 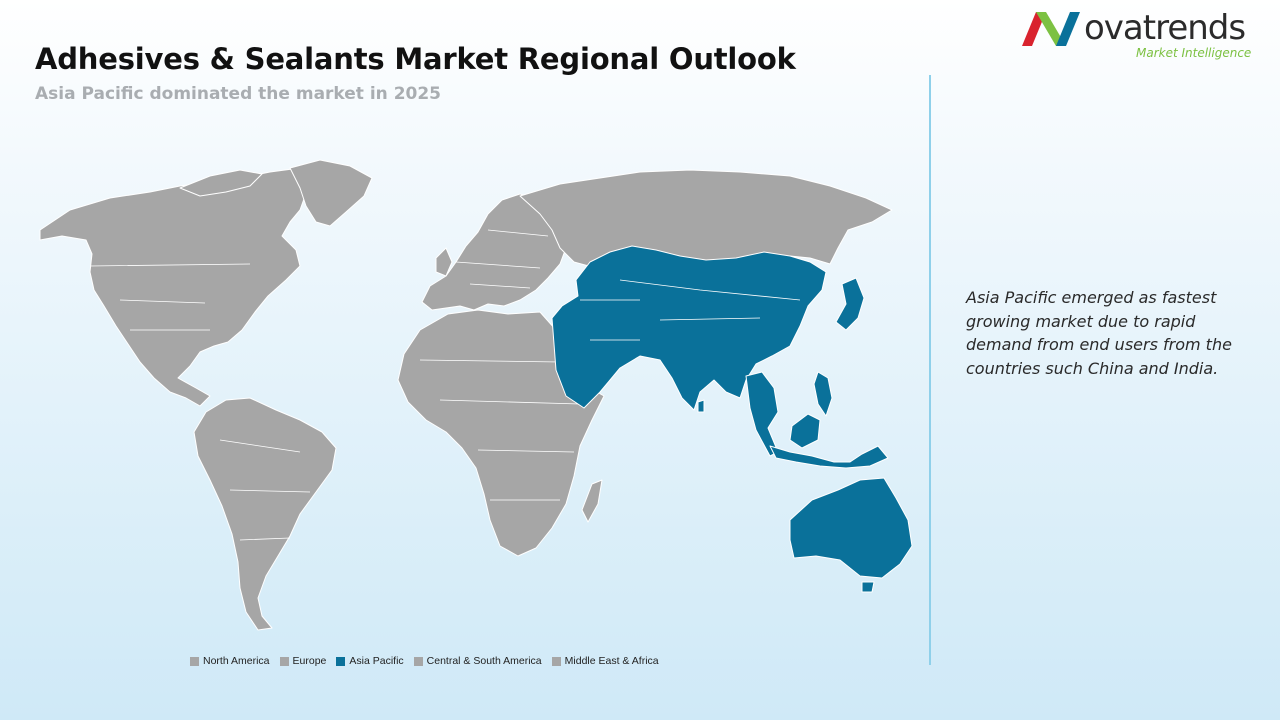 What do you see at coordinates (1165, 28) in the screenshot?
I see `brand-name: ovatrends` at bounding box center [1165, 28].